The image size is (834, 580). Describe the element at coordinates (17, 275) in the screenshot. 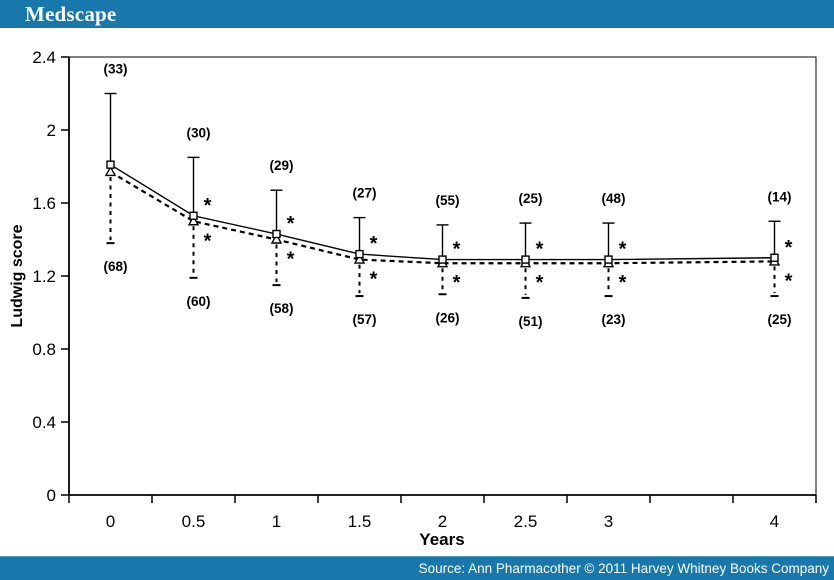

I see `y-axis-title: Ludwig score` at that location.